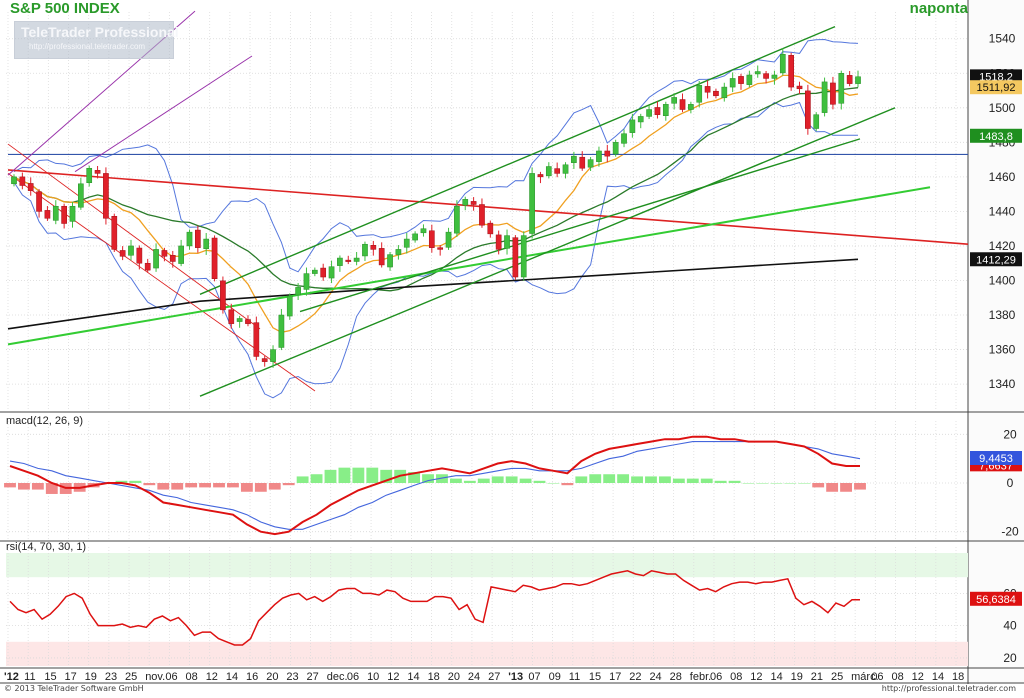  What do you see at coordinates (1002, 384) in the screenshot?
I see `price-tick-label: 1340` at bounding box center [1002, 384].